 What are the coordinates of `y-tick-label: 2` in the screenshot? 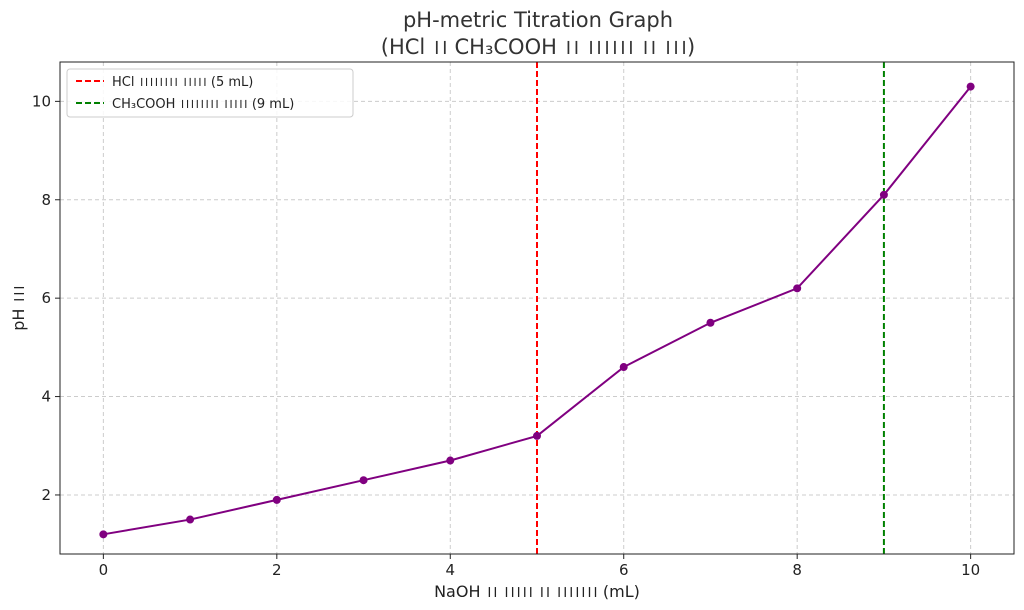 It's located at (46, 495).